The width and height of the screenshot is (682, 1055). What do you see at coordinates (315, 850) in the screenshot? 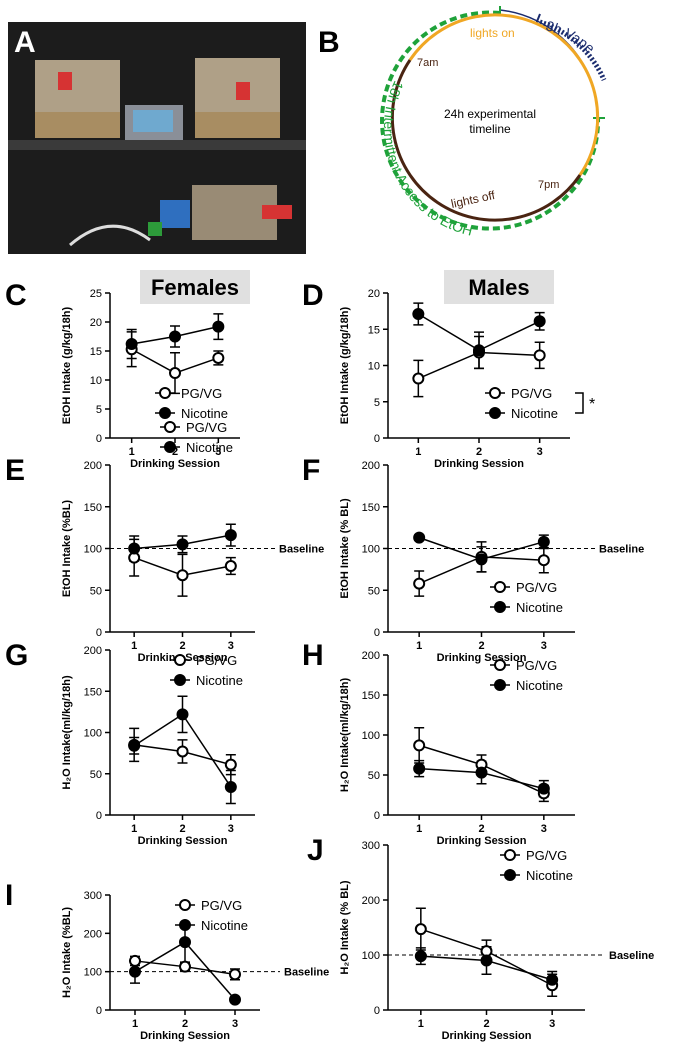
I see `panel-label: J` at bounding box center [315, 850].